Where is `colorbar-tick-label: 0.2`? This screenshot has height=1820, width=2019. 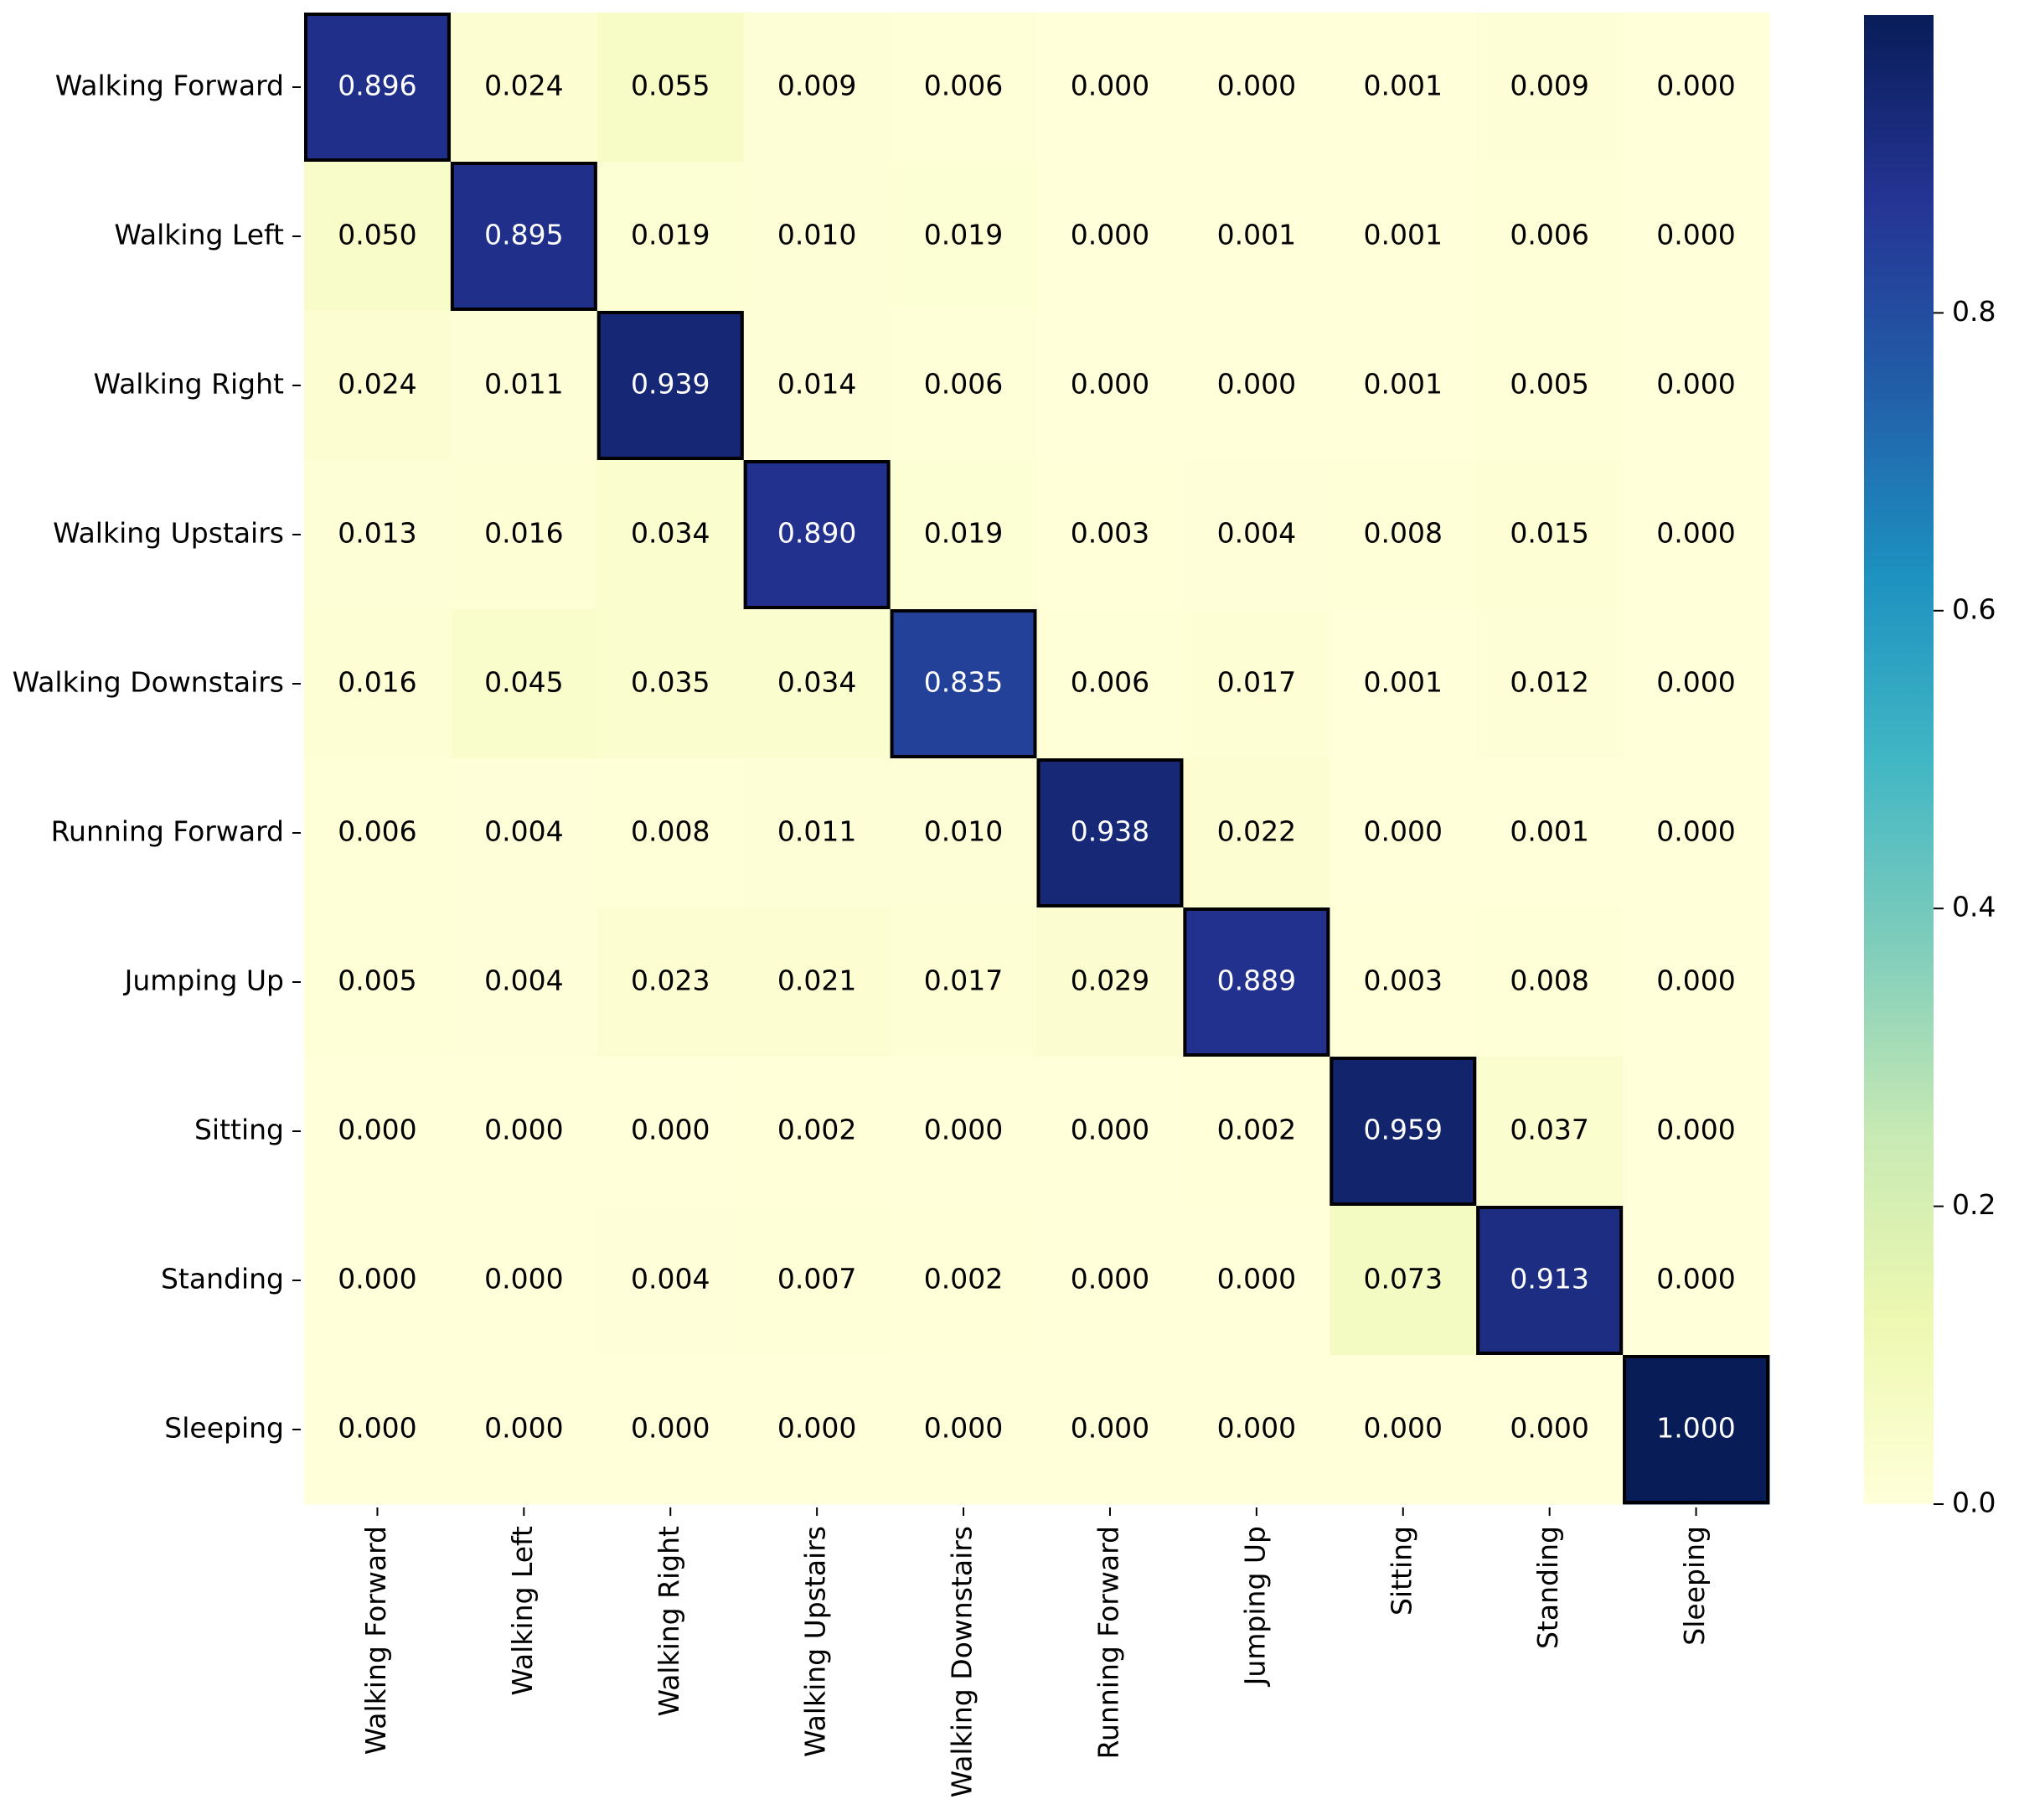
colorbar-tick-label: 0.2 is located at coordinates (1974, 1204).